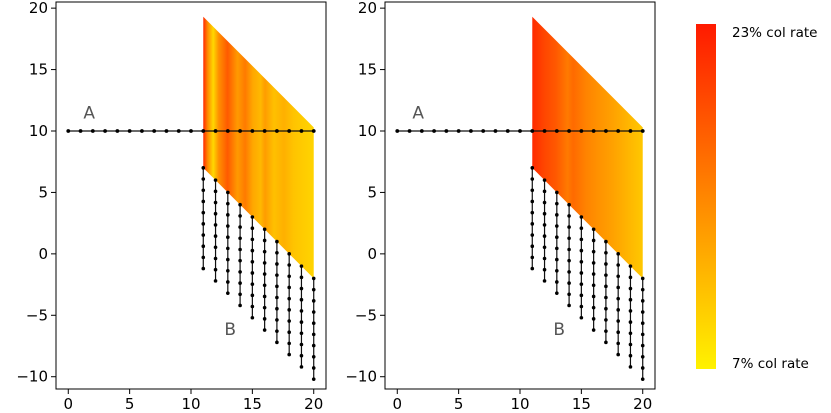 This screenshot has width=831, height=413. I want to click on colorbar-top-label: 23% col rate, so click(774, 33).